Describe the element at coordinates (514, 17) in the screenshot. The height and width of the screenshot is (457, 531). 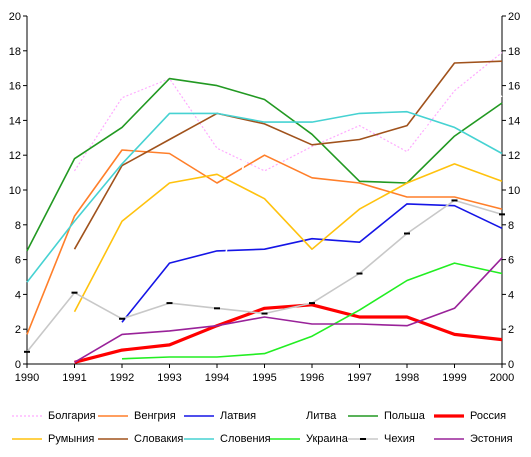
I see `y-tick-label-right: 20` at that location.